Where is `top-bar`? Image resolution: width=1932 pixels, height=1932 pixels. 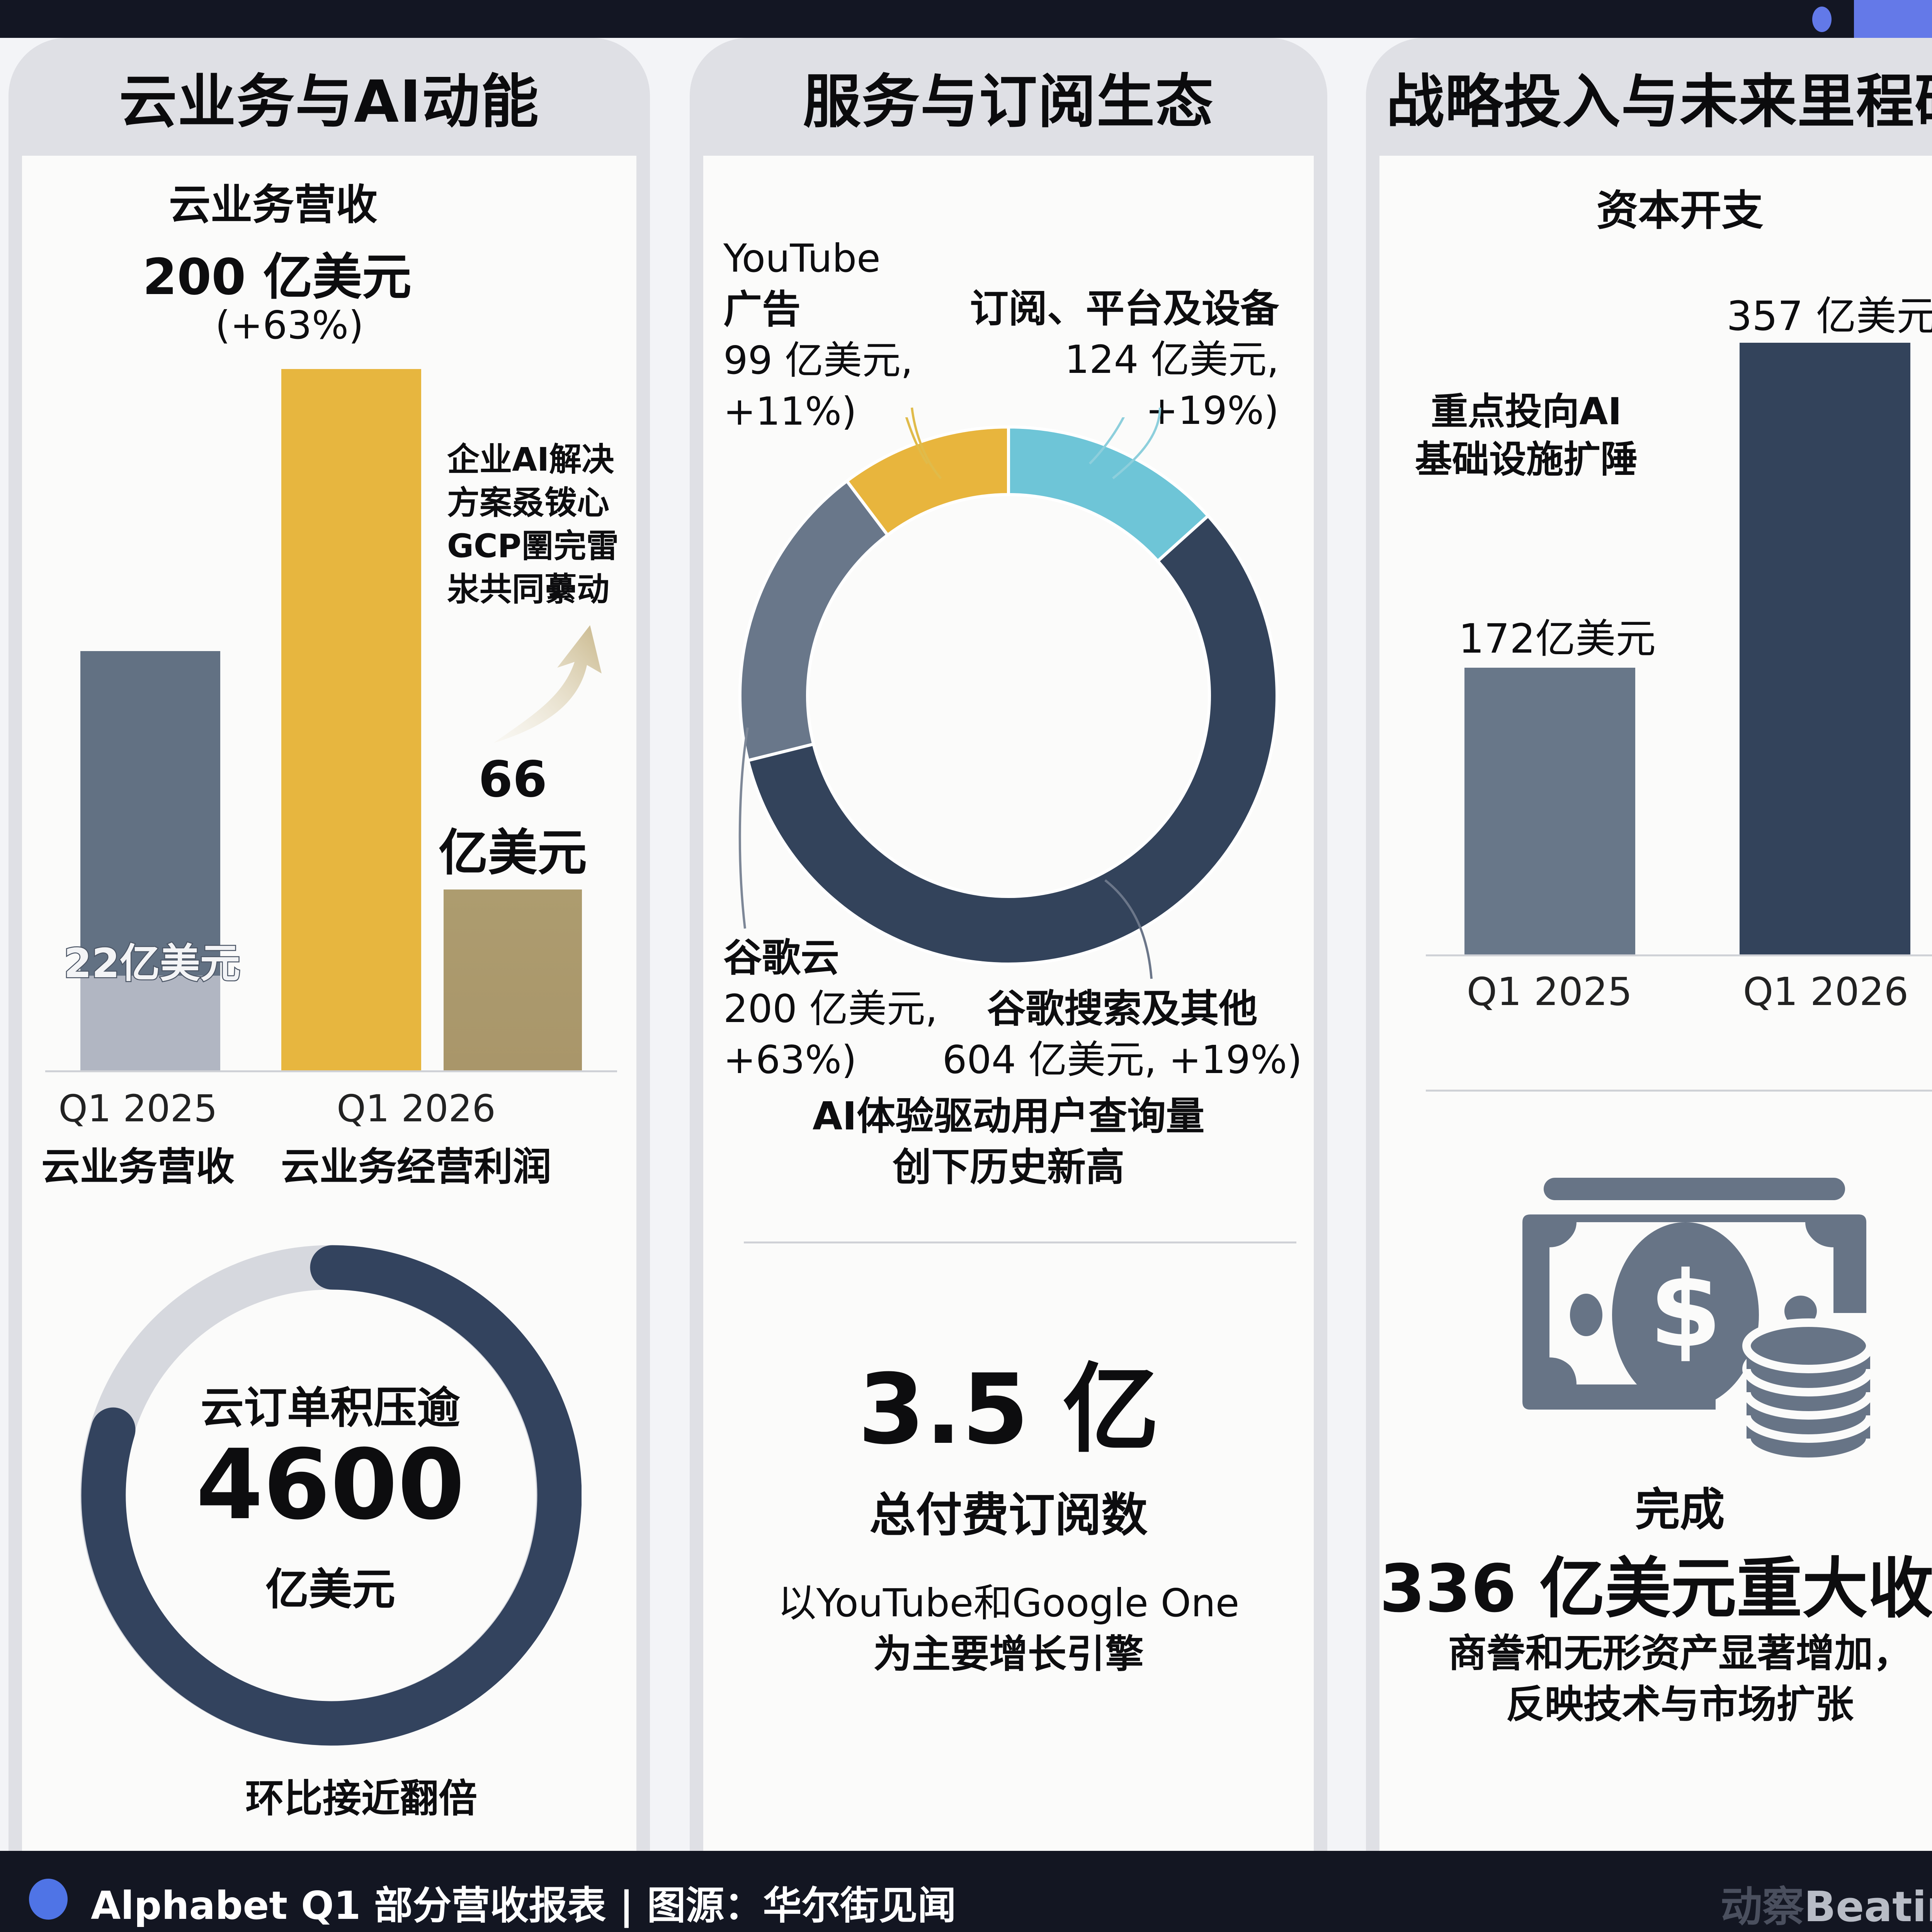 top-bar is located at coordinates (966, 19).